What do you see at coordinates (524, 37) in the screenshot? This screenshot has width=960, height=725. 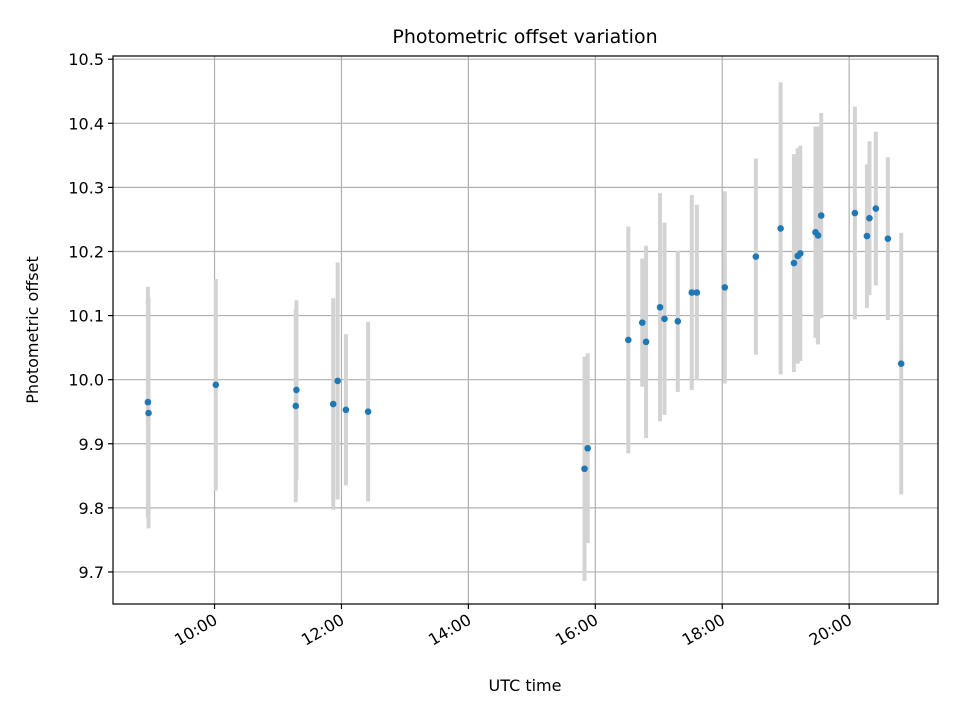 I see `chart-title: Photometric offset variation` at bounding box center [524, 37].